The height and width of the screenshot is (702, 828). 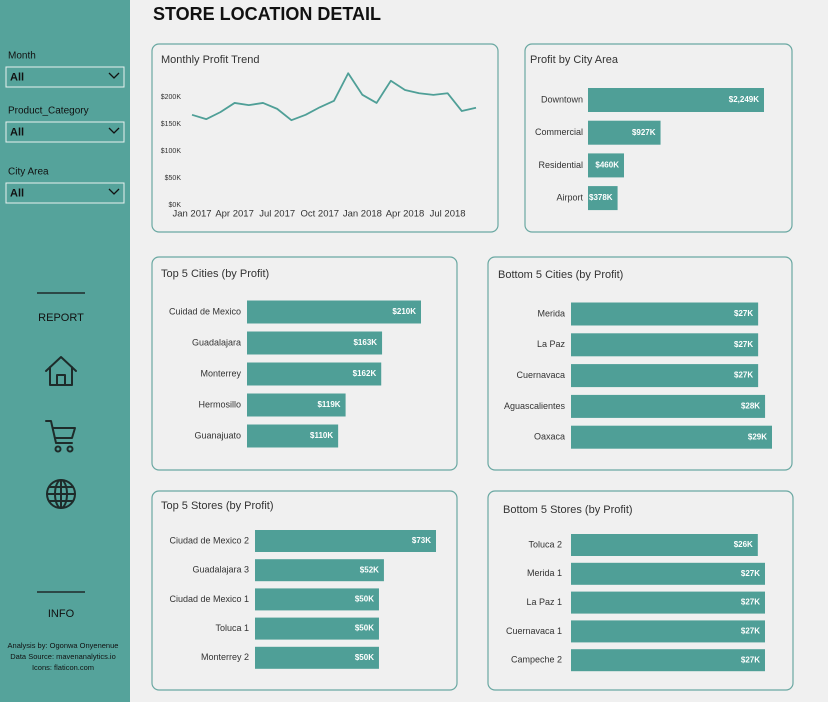 What do you see at coordinates (225, 657) in the screenshot?
I see `category-label: Monterrey 2` at bounding box center [225, 657].